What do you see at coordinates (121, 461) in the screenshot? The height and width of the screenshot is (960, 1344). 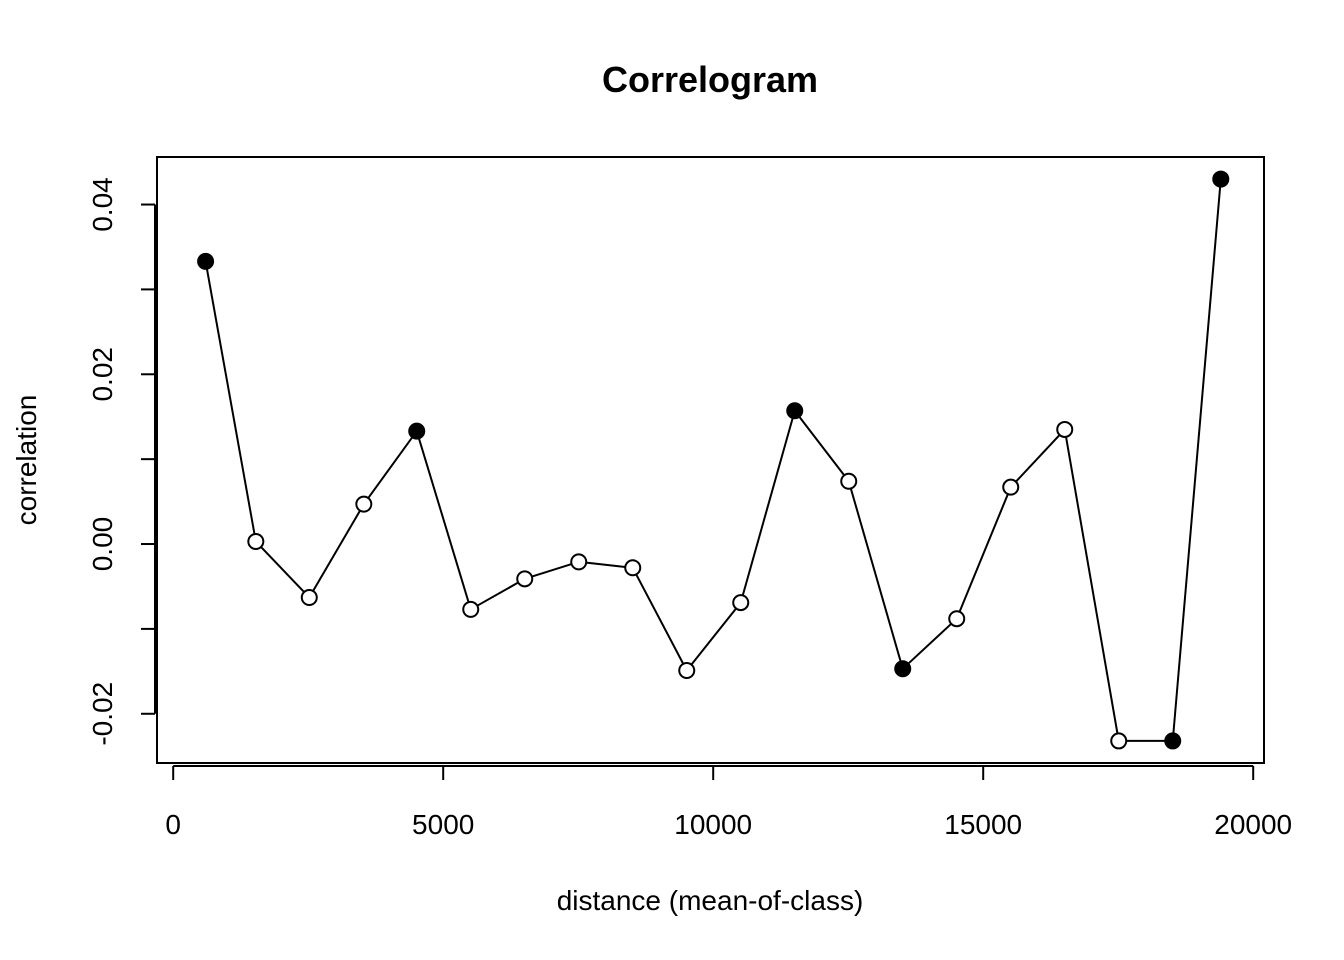 I see `y-axis: -0.02 0.00 0.02 0.04` at bounding box center [121, 461].